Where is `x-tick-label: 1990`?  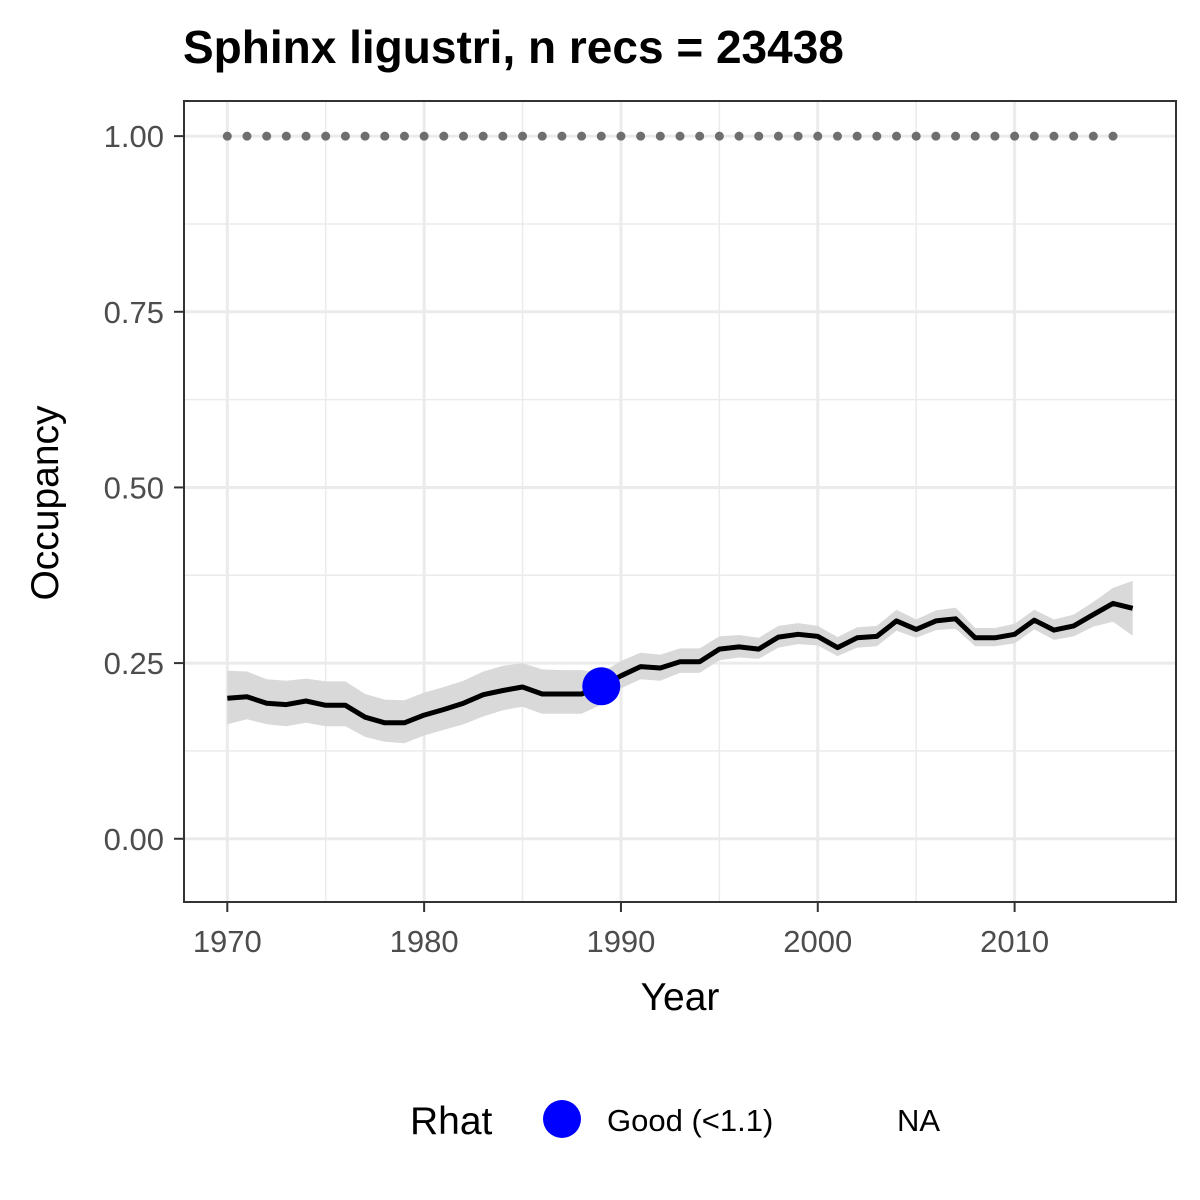 x-tick-label: 1990 is located at coordinates (620, 941).